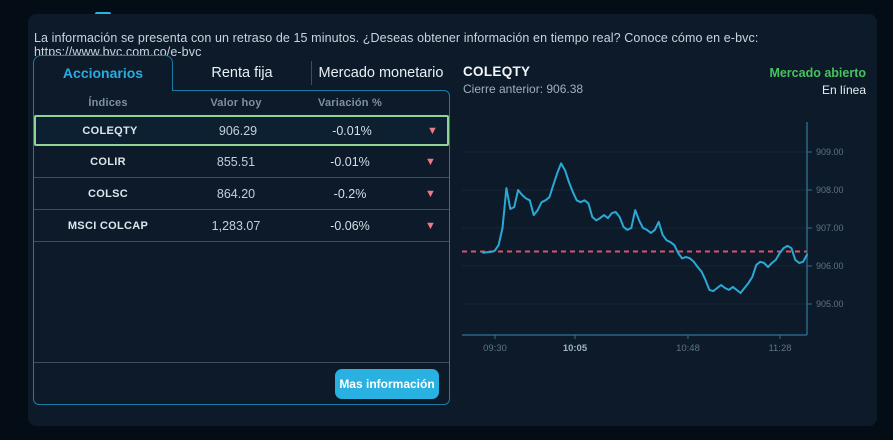 The height and width of the screenshot is (440, 893). I want to click on price-line-series, so click(645, 228).